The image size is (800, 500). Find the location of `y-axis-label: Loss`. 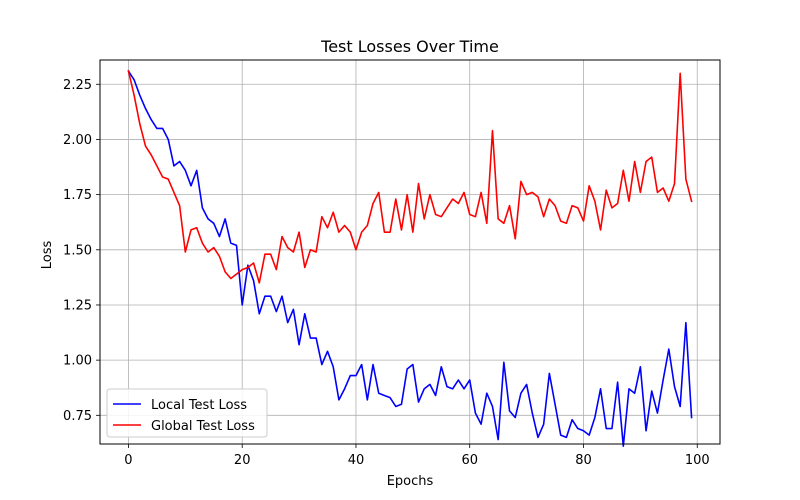

y-axis-label: Loss is located at coordinates (47, 255).